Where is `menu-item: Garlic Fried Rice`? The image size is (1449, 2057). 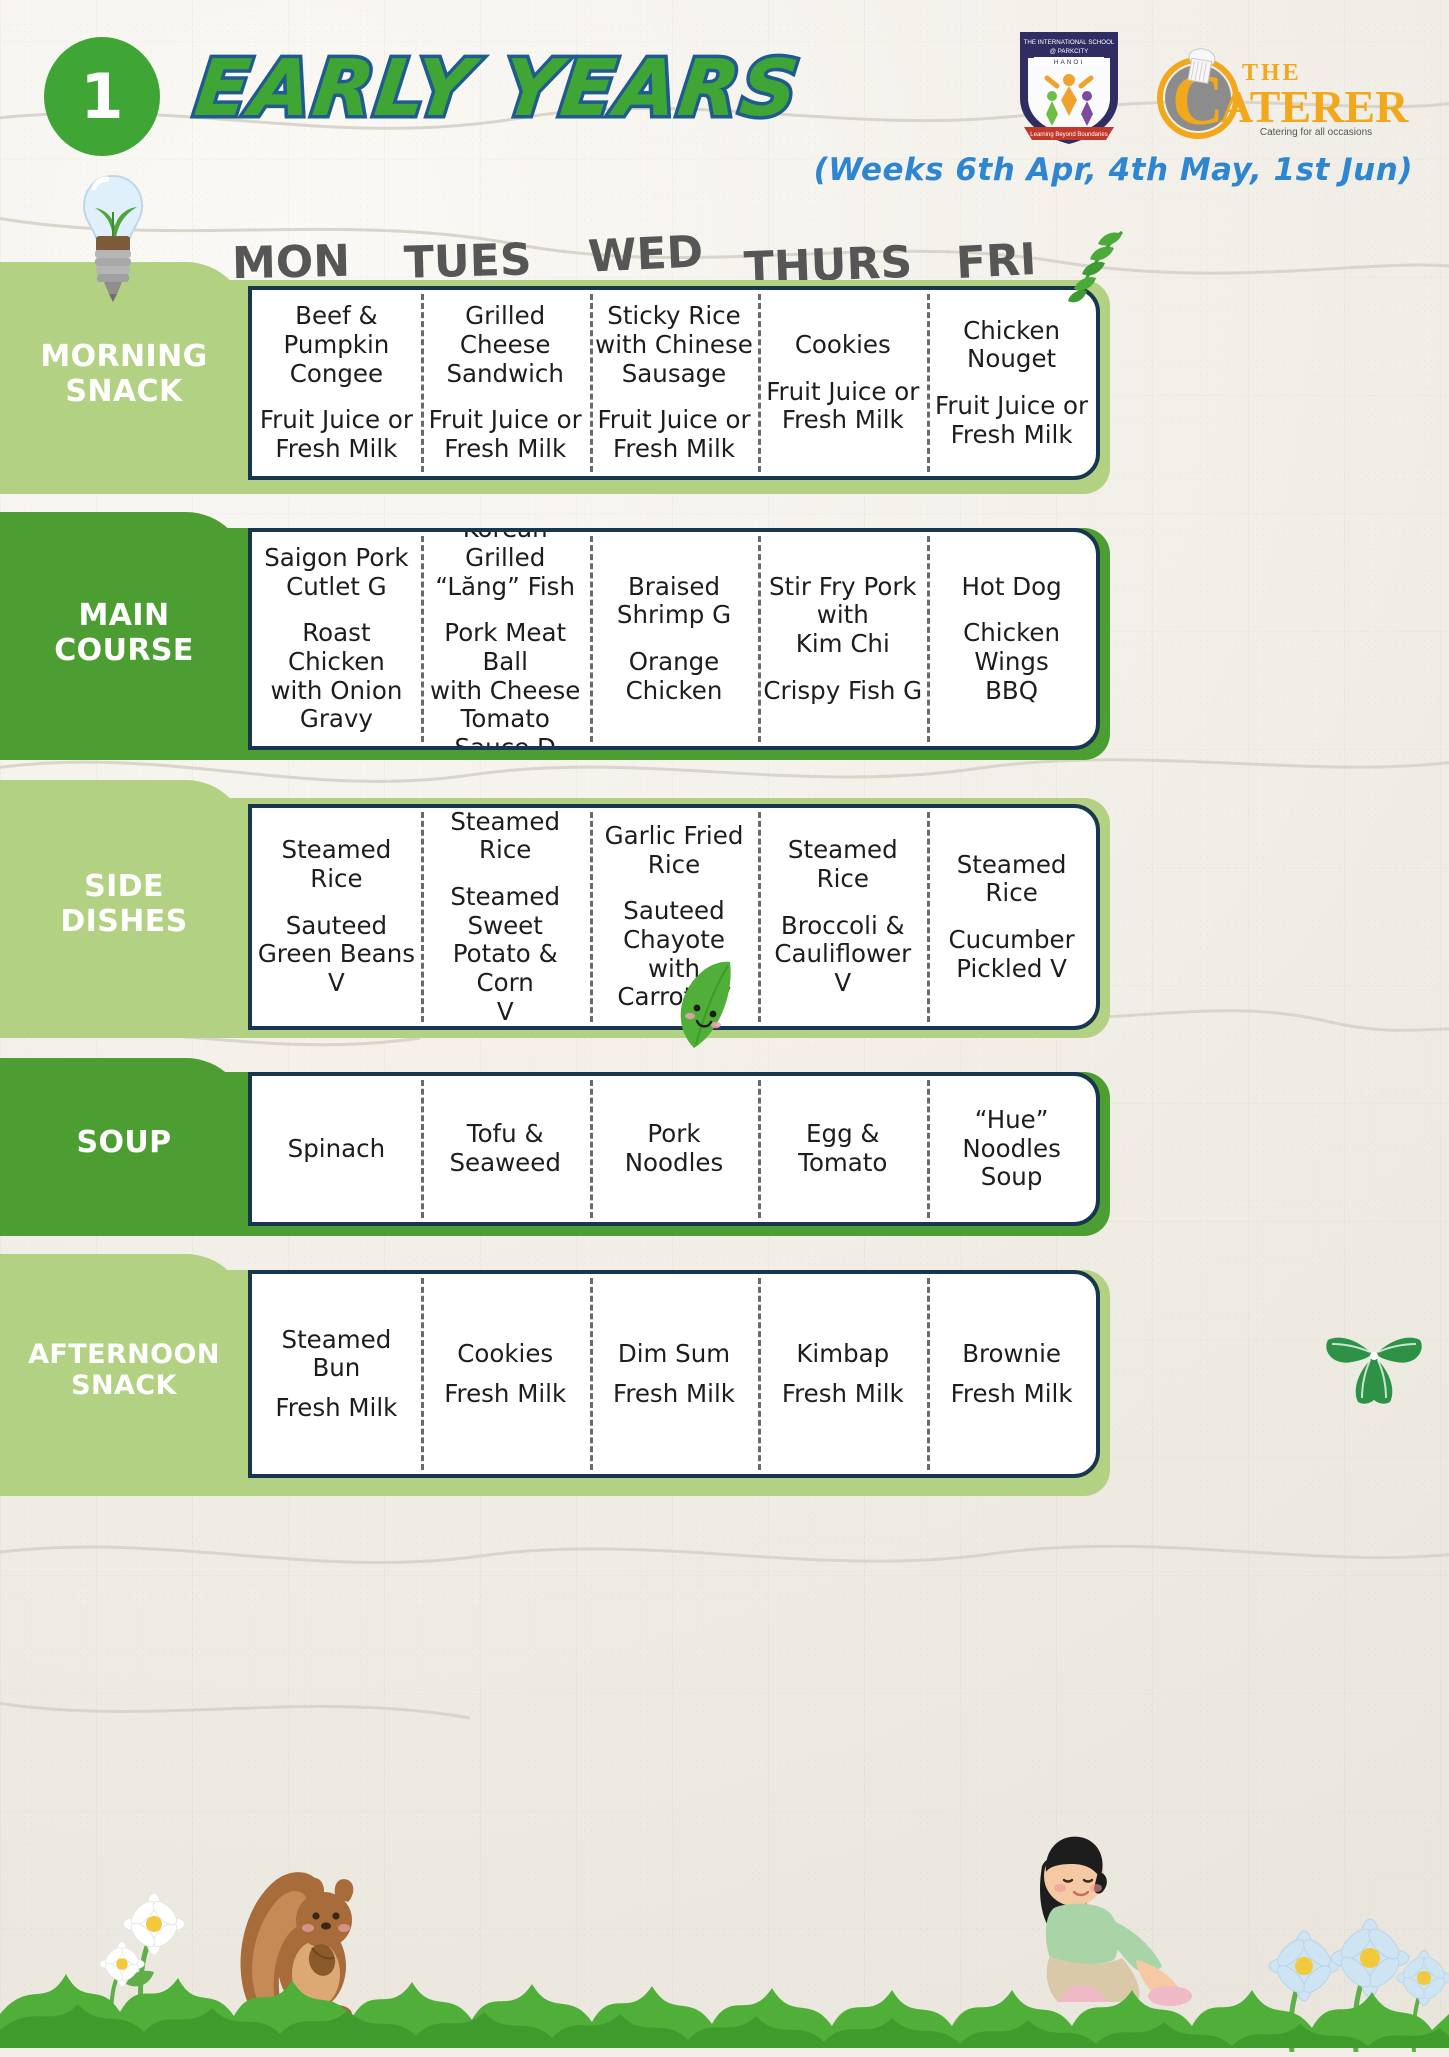
menu-item: Garlic Fried Rice is located at coordinates (674, 850).